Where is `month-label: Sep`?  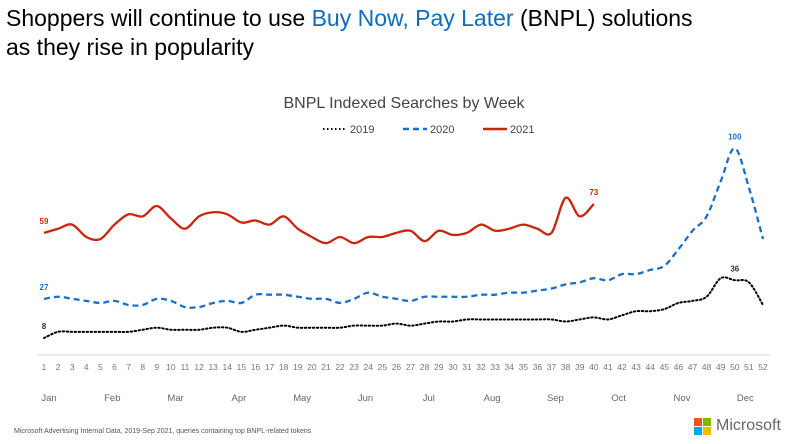
month-label: Sep is located at coordinates (555, 398).